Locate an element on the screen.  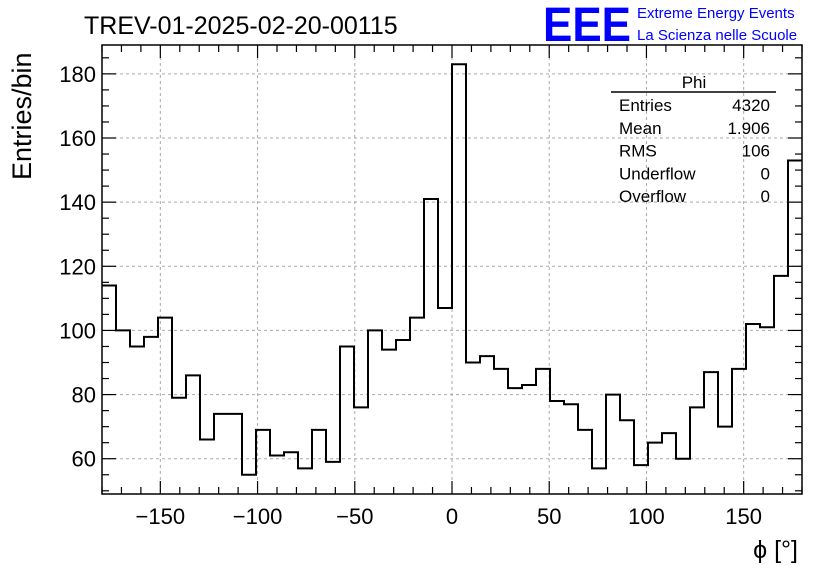
y-tick-label: 60 is located at coordinates (84, 459).